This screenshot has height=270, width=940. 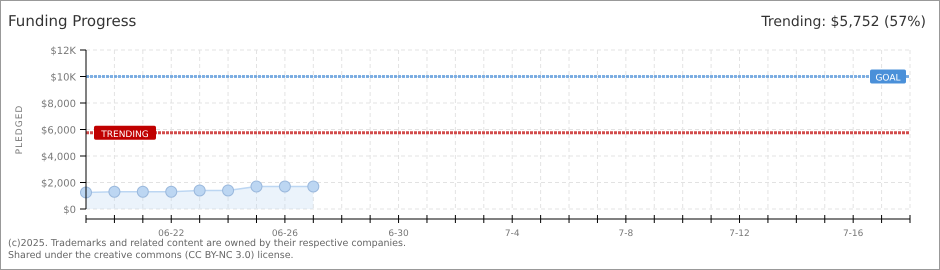 I want to click on x-tick-label: 6-30, so click(x=399, y=234).